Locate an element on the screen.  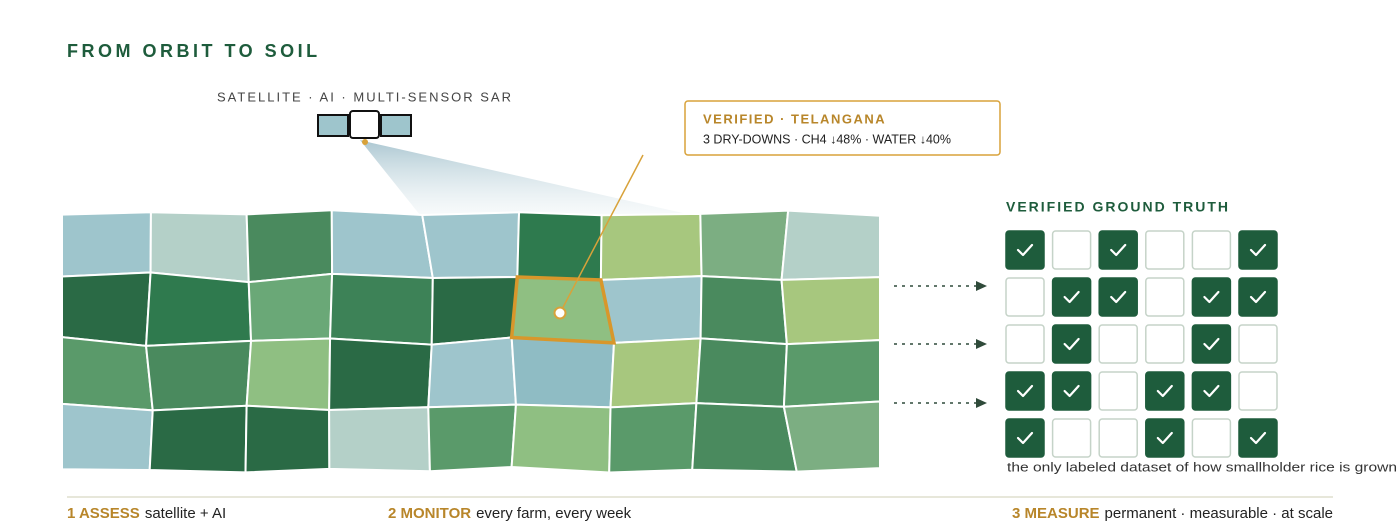
ground-truth-grid is located at coordinates (1141, 344).